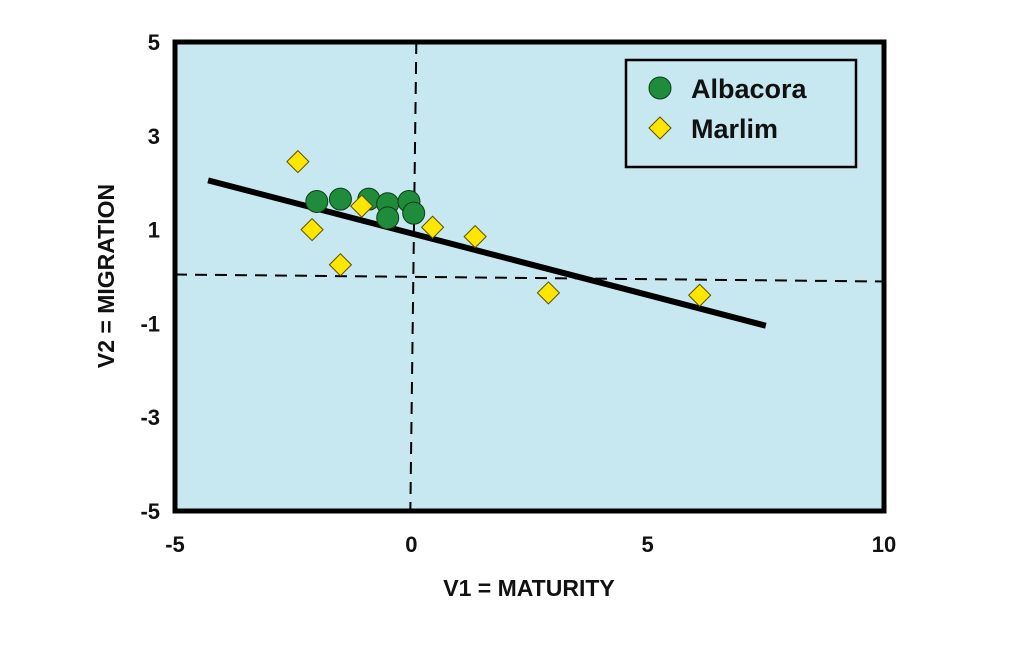 The height and width of the screenshot is (649, 1024). What do you see at coordinates (884, 544) in the screenshot?
I see `x-tick-label: 10` at bounding box center [884, 544].